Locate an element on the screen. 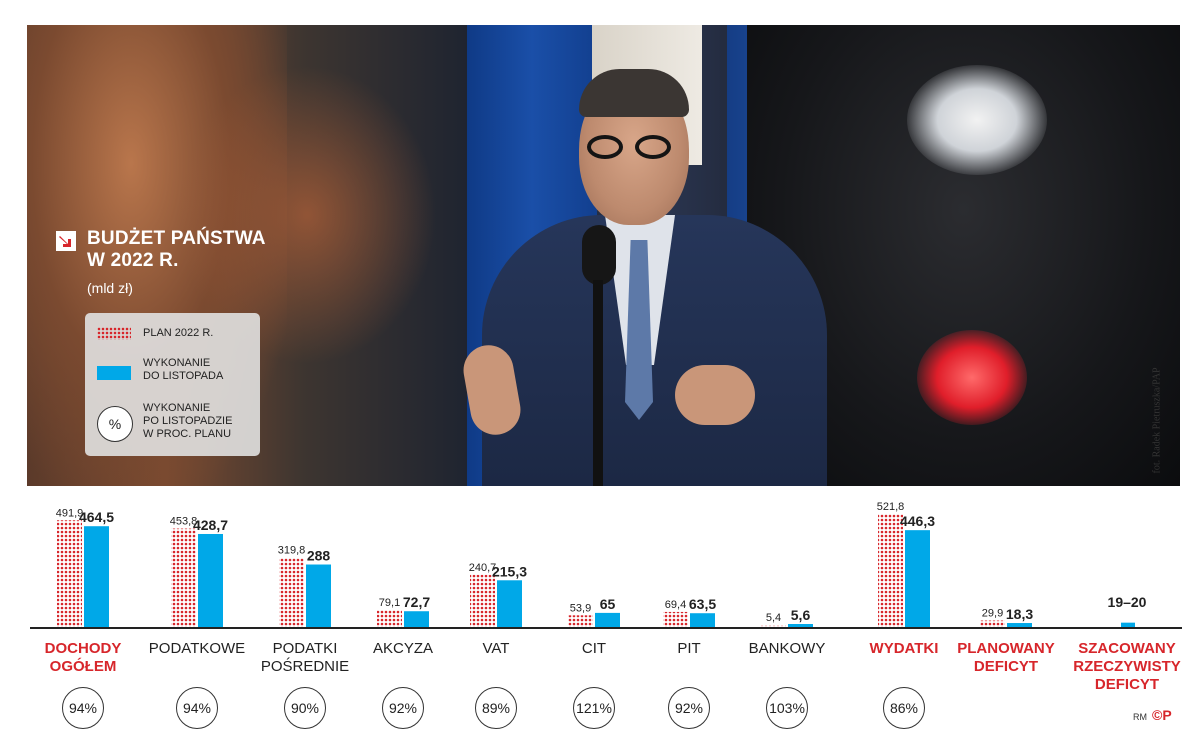 The height and width of the screenshot is (751, 1200). camera-light-red is located at coordinates (972, 377).